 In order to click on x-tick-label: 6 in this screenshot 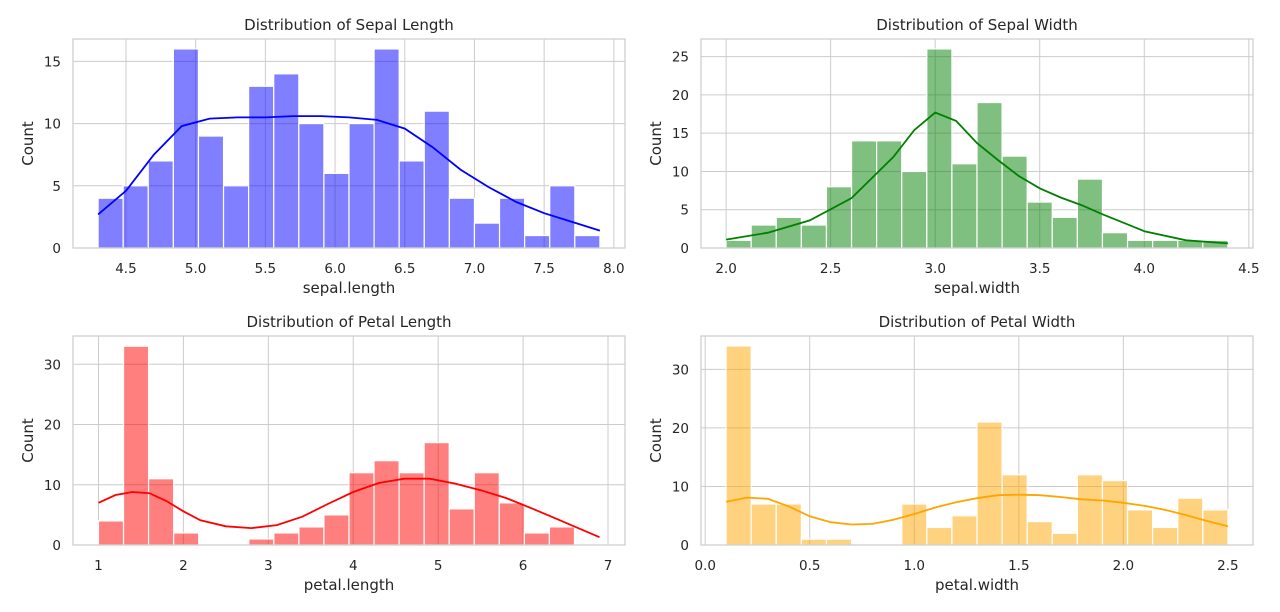, I will do `click(523, 566)`.